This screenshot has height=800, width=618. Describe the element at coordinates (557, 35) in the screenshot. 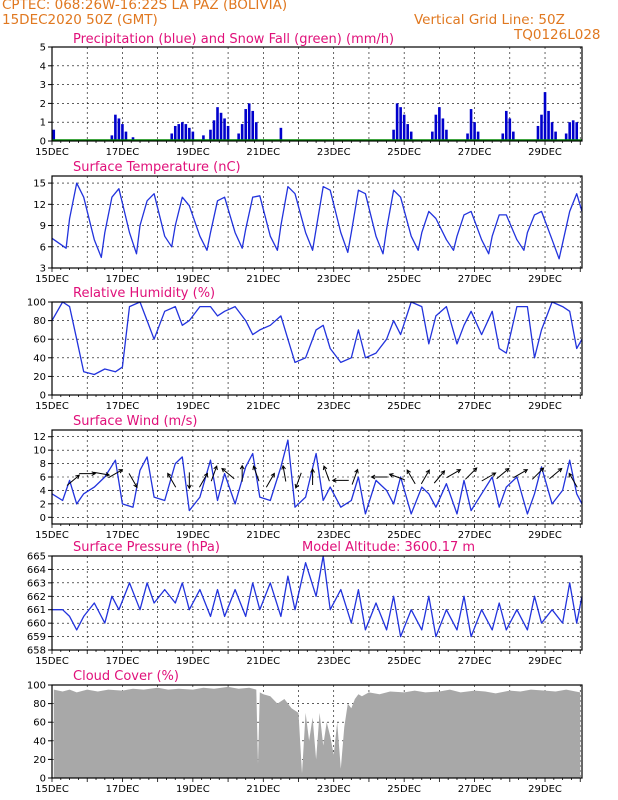

I see `header-code: TQ0126L028` at that location.